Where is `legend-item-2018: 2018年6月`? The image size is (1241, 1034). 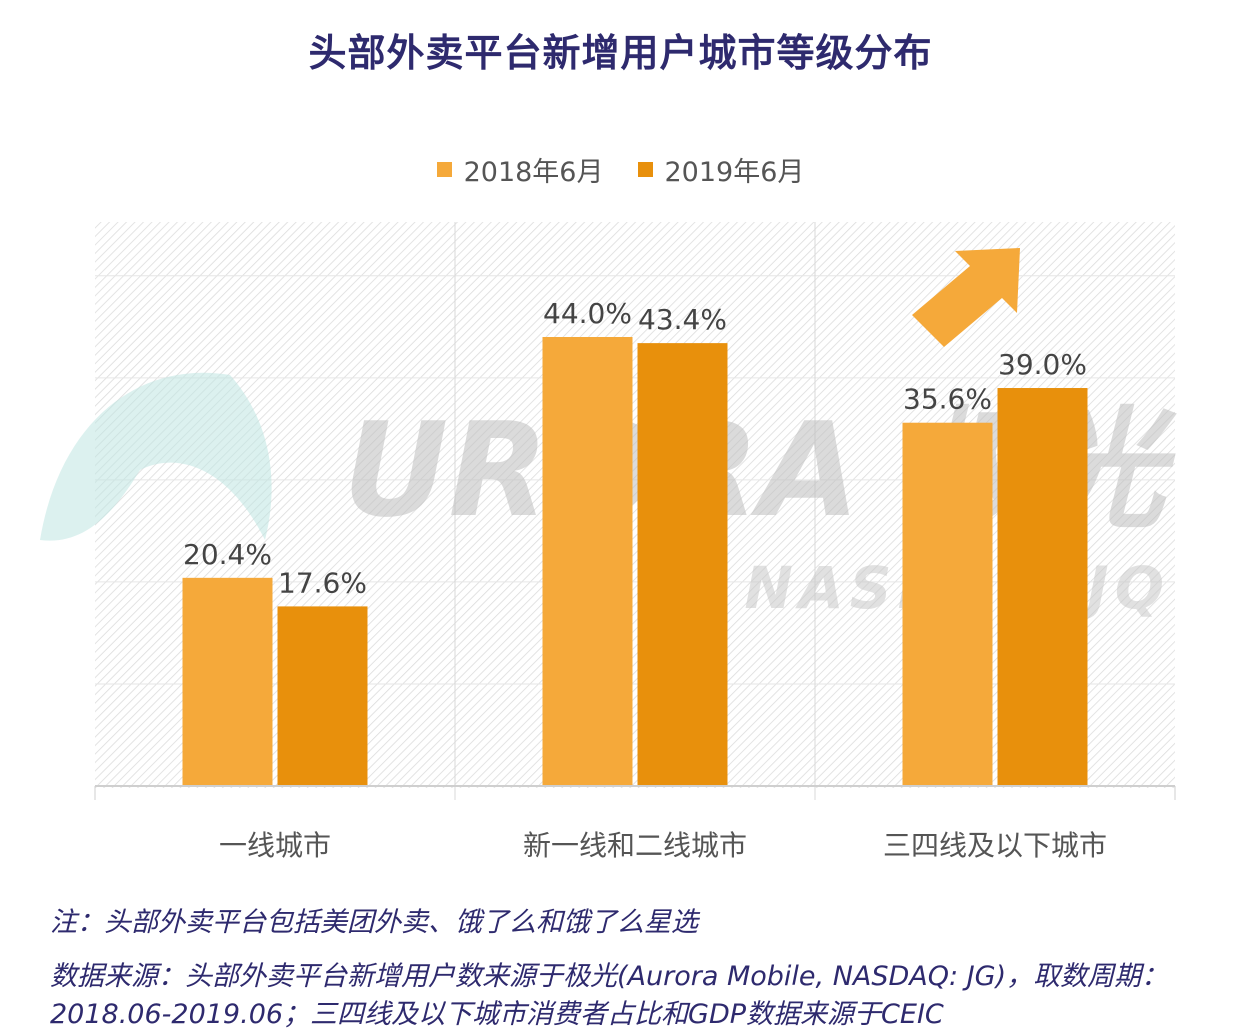 legend-item-2018: 2018年6月 is located at coordinates (520, 169).